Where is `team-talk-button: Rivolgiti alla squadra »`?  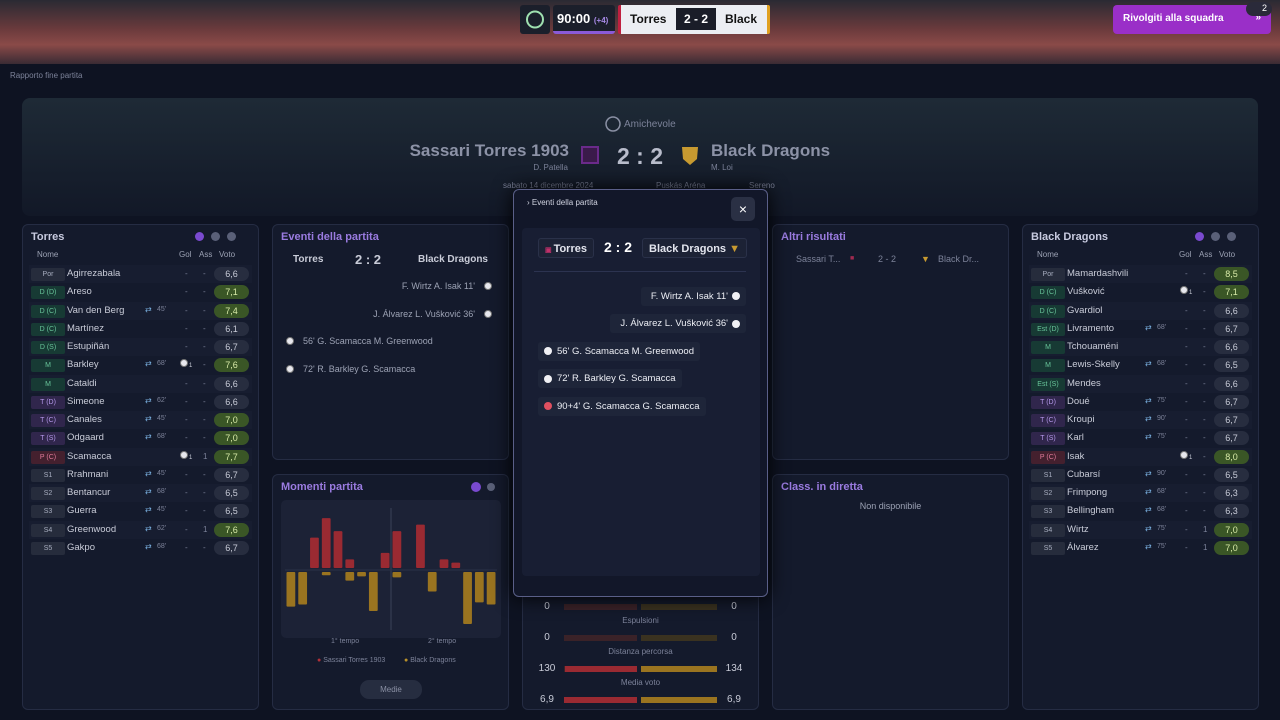
team-talk-button: Rivolgiti alla squadra » is located at coordinates (1192, 19).